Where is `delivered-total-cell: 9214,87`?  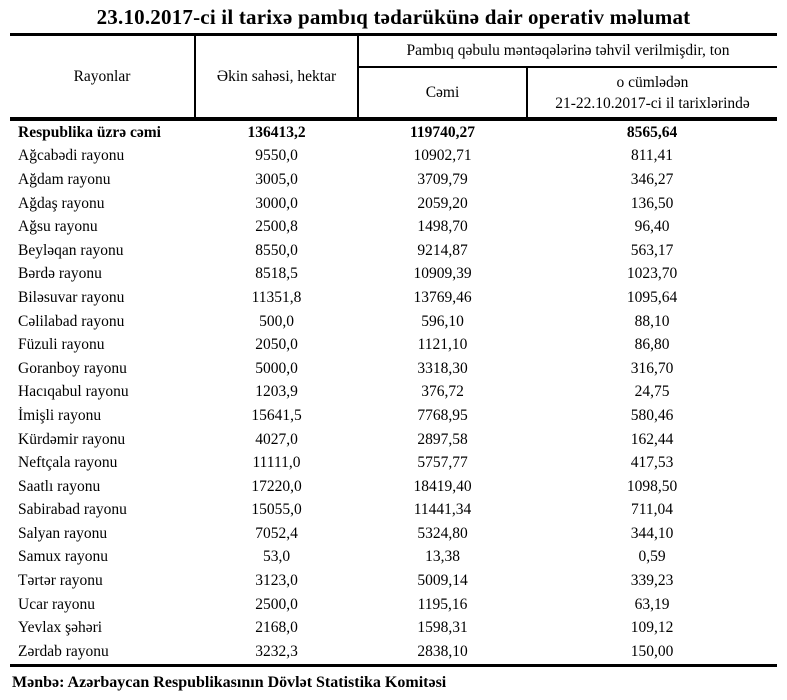
delivered-total-cell: 9214,87 is located at coordinates (442, 250).